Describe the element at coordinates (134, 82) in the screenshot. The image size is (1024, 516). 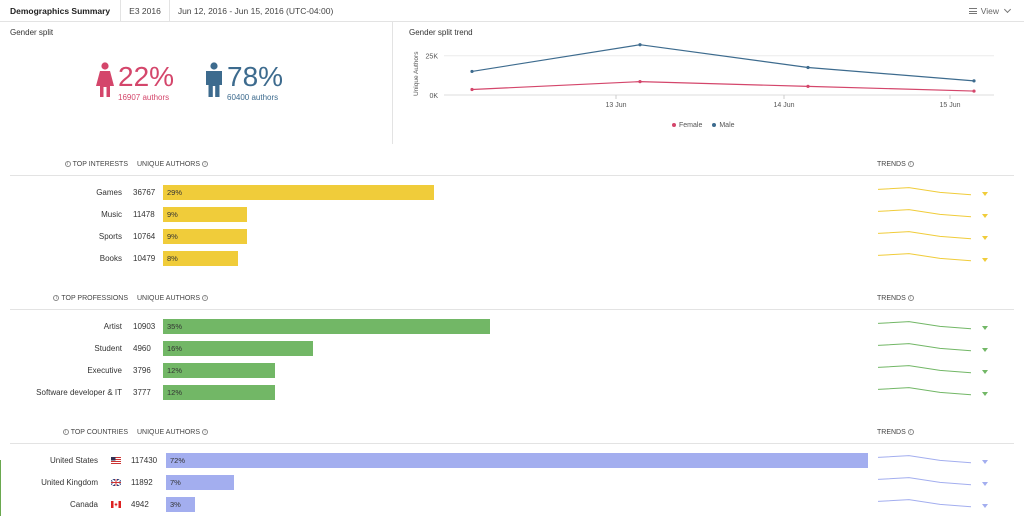
I see `female-stat: 22% 16907 authors` at that location.